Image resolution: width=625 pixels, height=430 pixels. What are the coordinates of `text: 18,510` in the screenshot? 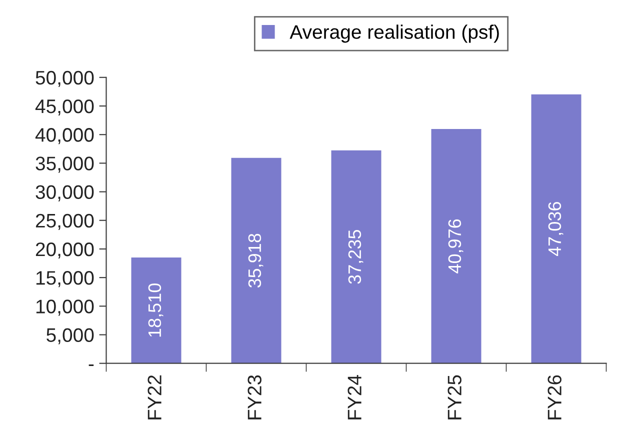 It's located at (156, 310).